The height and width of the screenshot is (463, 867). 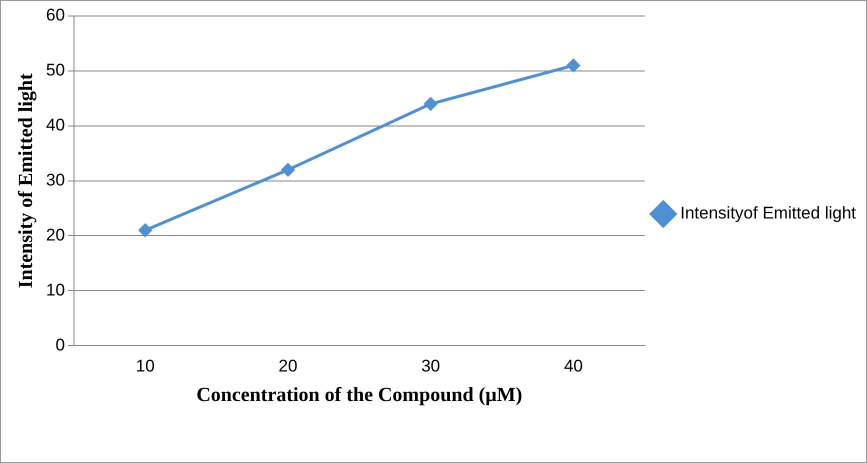 What do you see at coordinates (55, 15) in the screenshot?
I see `y-tick-label: 60` at bounding box center [55, 15].